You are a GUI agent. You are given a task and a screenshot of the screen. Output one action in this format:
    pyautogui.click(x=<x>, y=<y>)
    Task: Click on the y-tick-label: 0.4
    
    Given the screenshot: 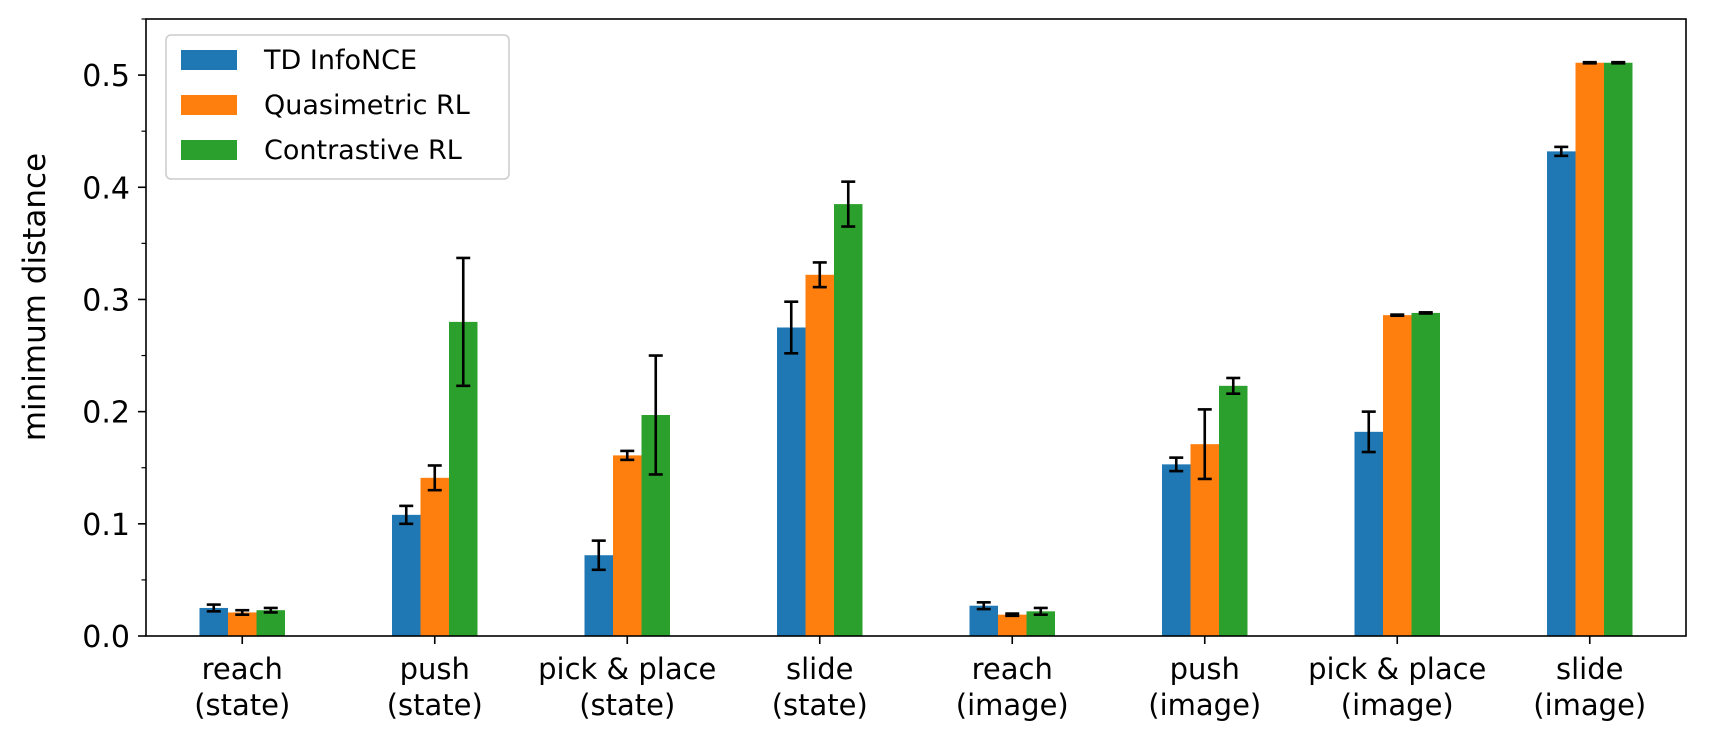 What is the action you would take?
    pyautogui.click(x=106, y=188)
    